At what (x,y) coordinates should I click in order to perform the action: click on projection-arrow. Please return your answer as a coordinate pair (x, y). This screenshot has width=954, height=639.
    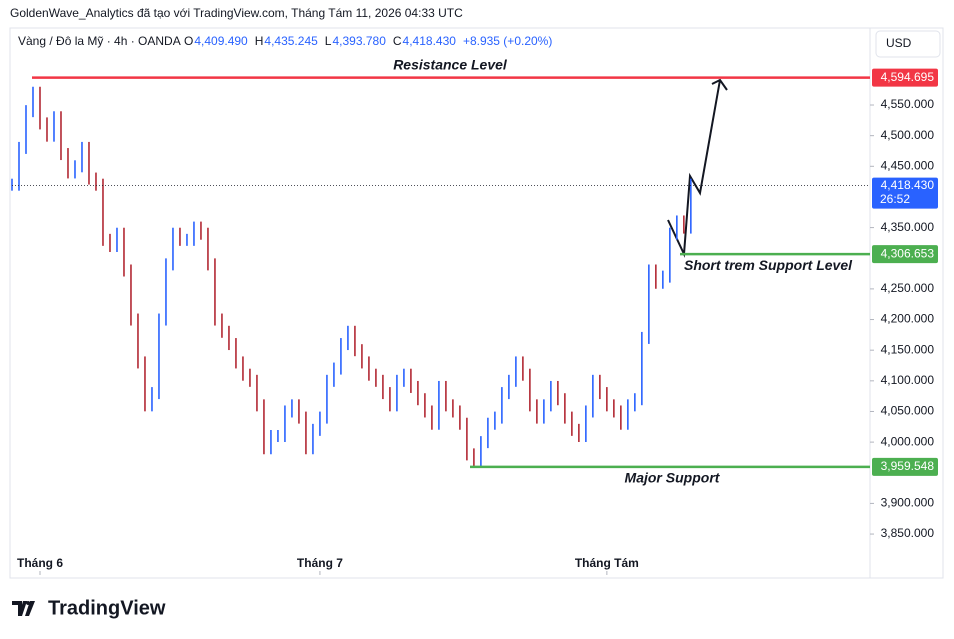
    Looking at the image, I should click on (697, 168).